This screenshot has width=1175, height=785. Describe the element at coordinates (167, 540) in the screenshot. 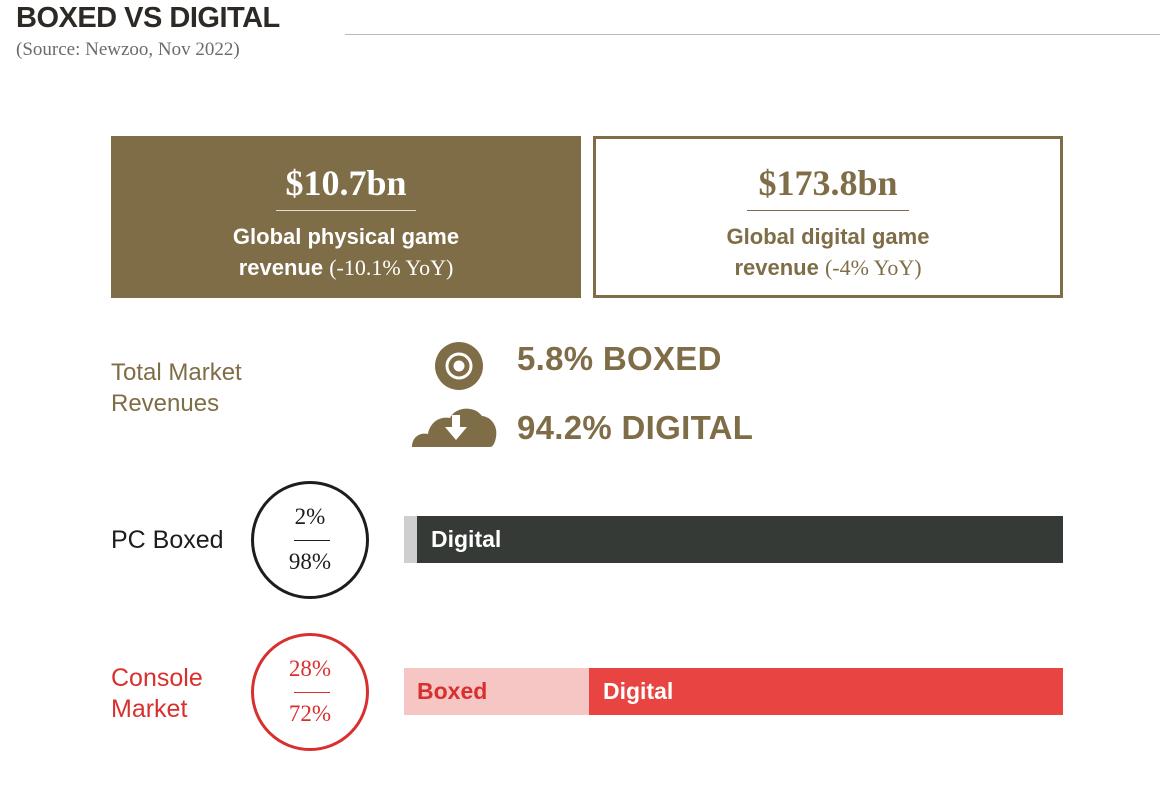

I see `pc-row-label: PC Boxed` at that location.